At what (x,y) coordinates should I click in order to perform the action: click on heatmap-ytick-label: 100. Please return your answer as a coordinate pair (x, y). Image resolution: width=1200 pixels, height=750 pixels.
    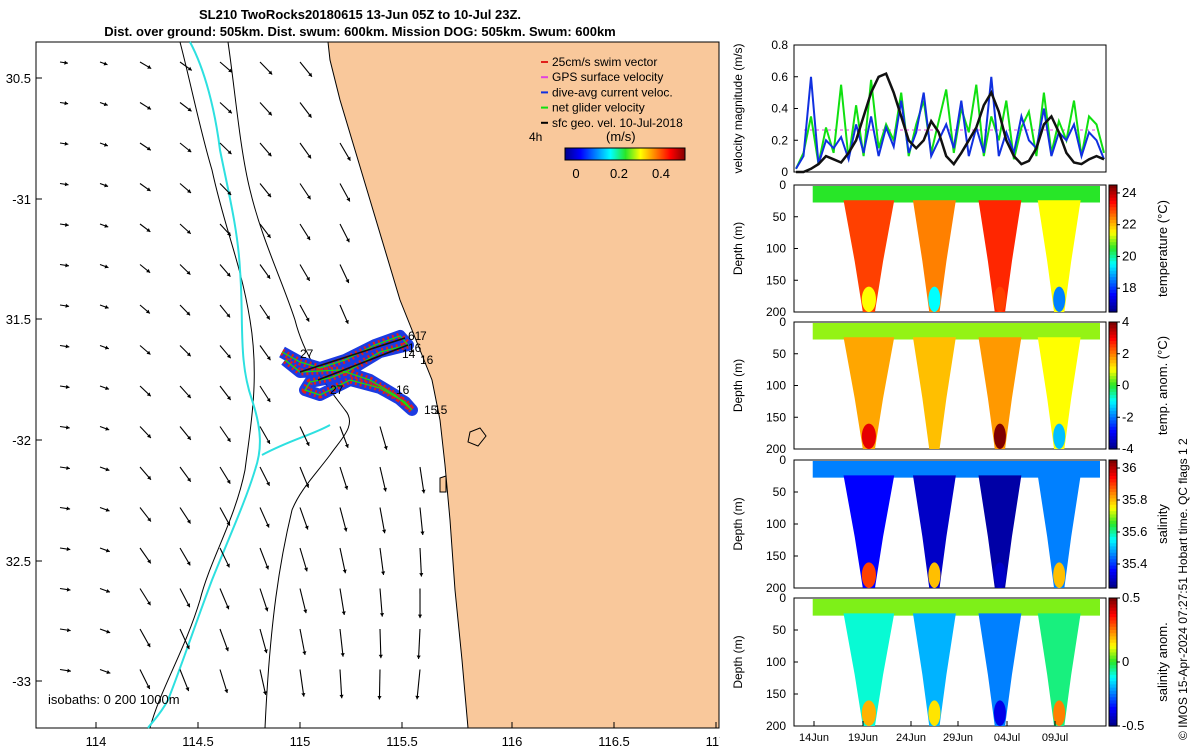
    Looking at the image, I should click on (776, 662).